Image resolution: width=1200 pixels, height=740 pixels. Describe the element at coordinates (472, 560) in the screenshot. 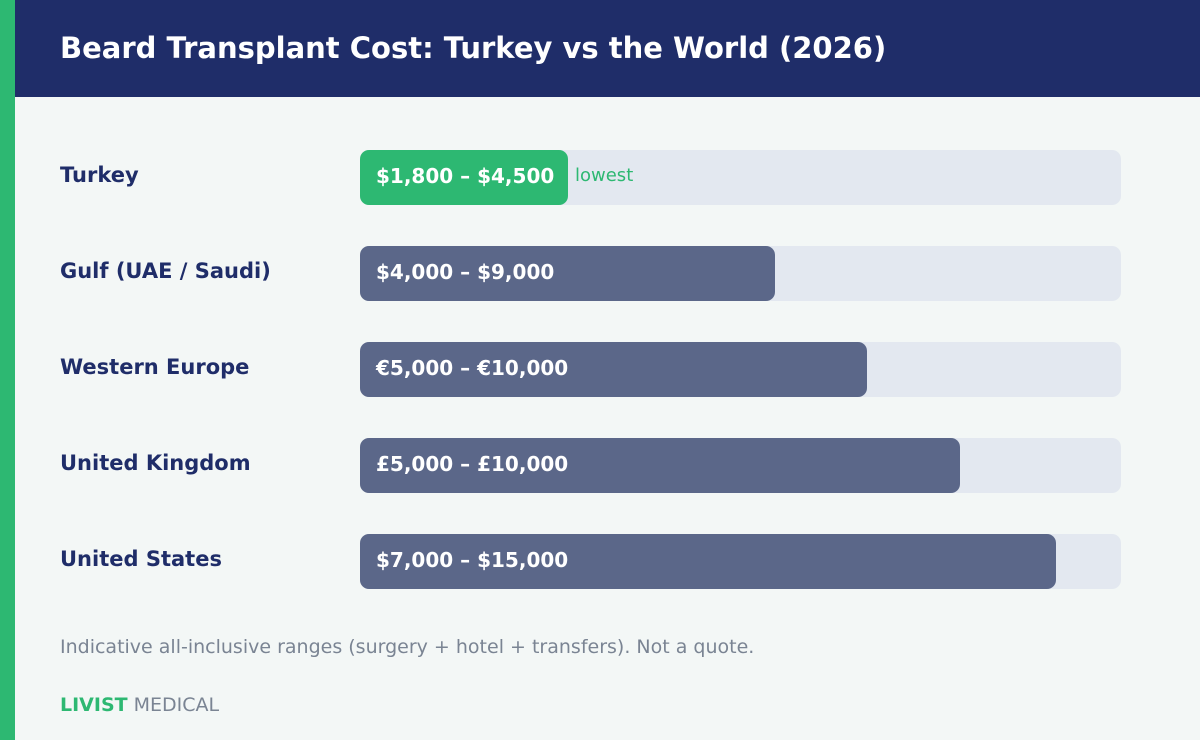

I see `bar-value-label: $7,000 – $15,000` at that location.